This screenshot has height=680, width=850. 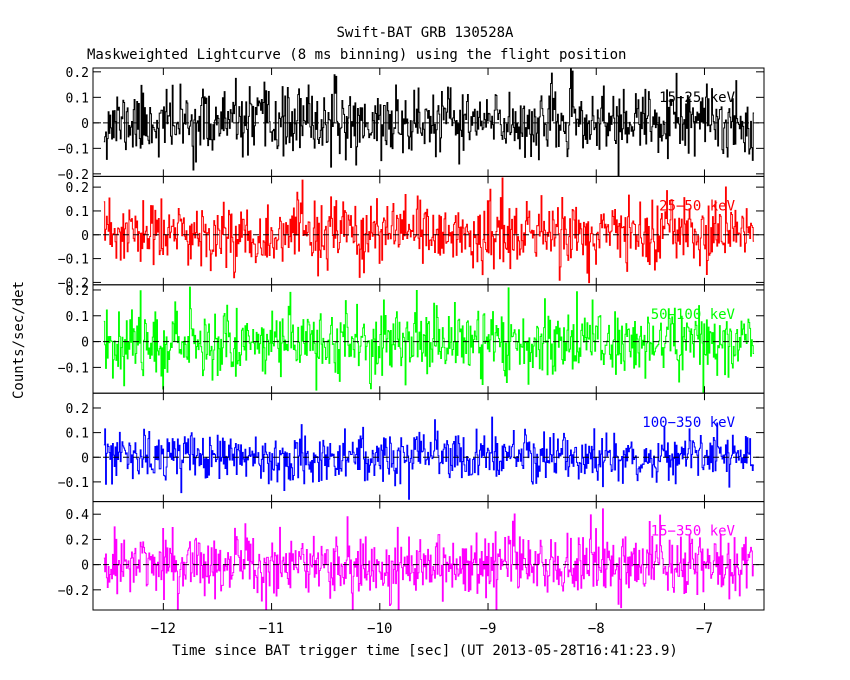 What do you see at coordinates (688, 423) in the screenshot?
I see `band-label: 100−350 keV` at bounding box center [688, 423].